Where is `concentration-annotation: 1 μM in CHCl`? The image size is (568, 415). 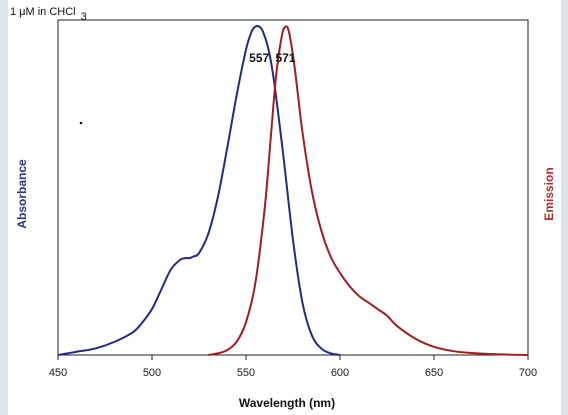 concentration-annotation: 1 μM in CHCl is located at coordinates (43, 12).